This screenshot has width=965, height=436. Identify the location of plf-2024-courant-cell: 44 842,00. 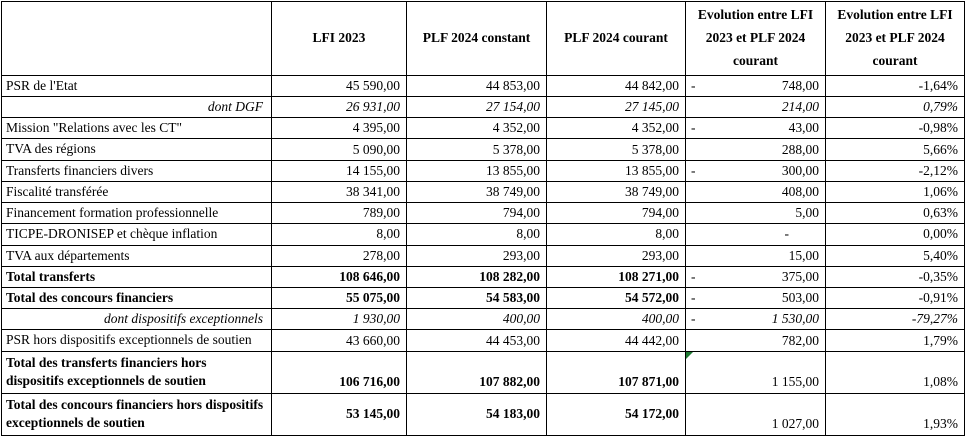
(616, 86).